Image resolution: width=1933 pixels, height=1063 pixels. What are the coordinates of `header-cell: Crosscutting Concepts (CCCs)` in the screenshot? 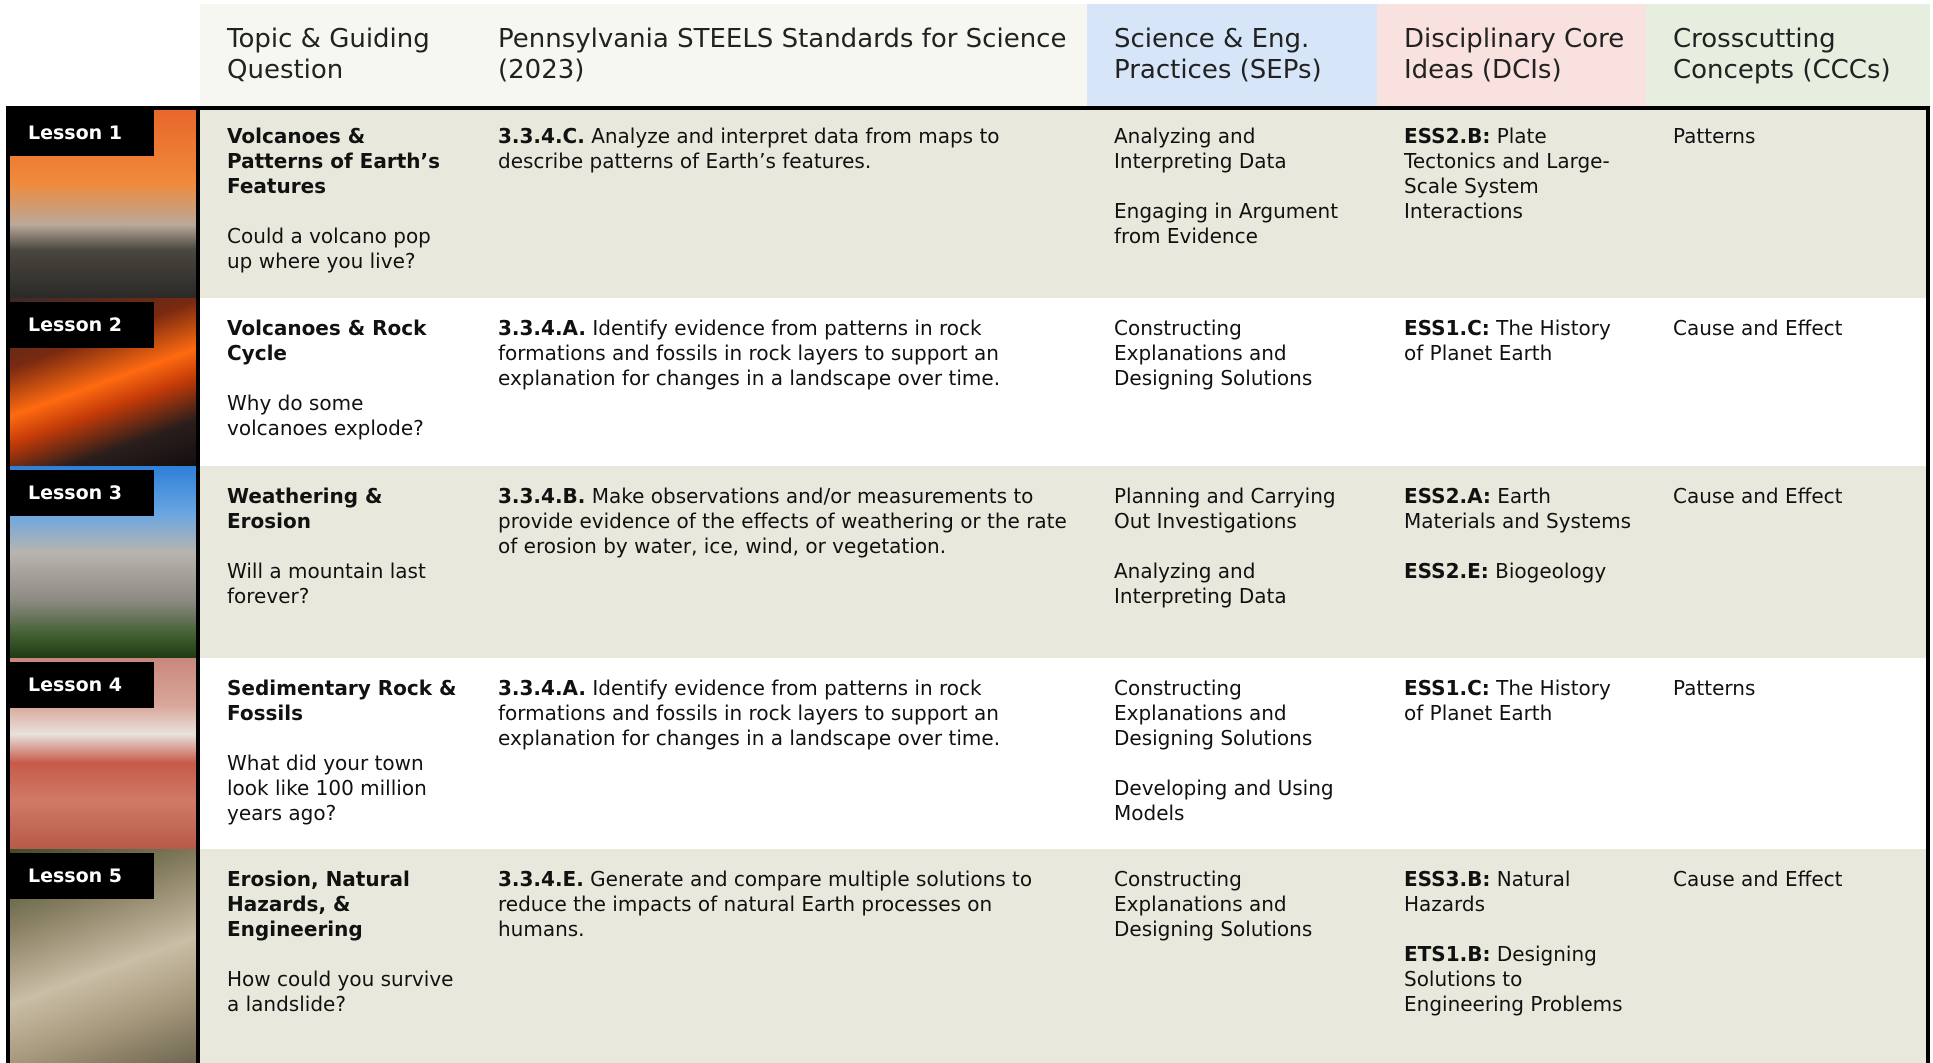 It's located at (1788, 55).